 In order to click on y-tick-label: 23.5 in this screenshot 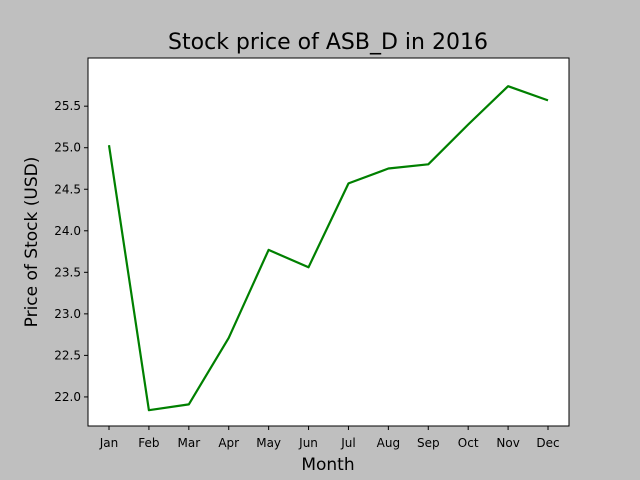, I will do `click(67, 272)`.